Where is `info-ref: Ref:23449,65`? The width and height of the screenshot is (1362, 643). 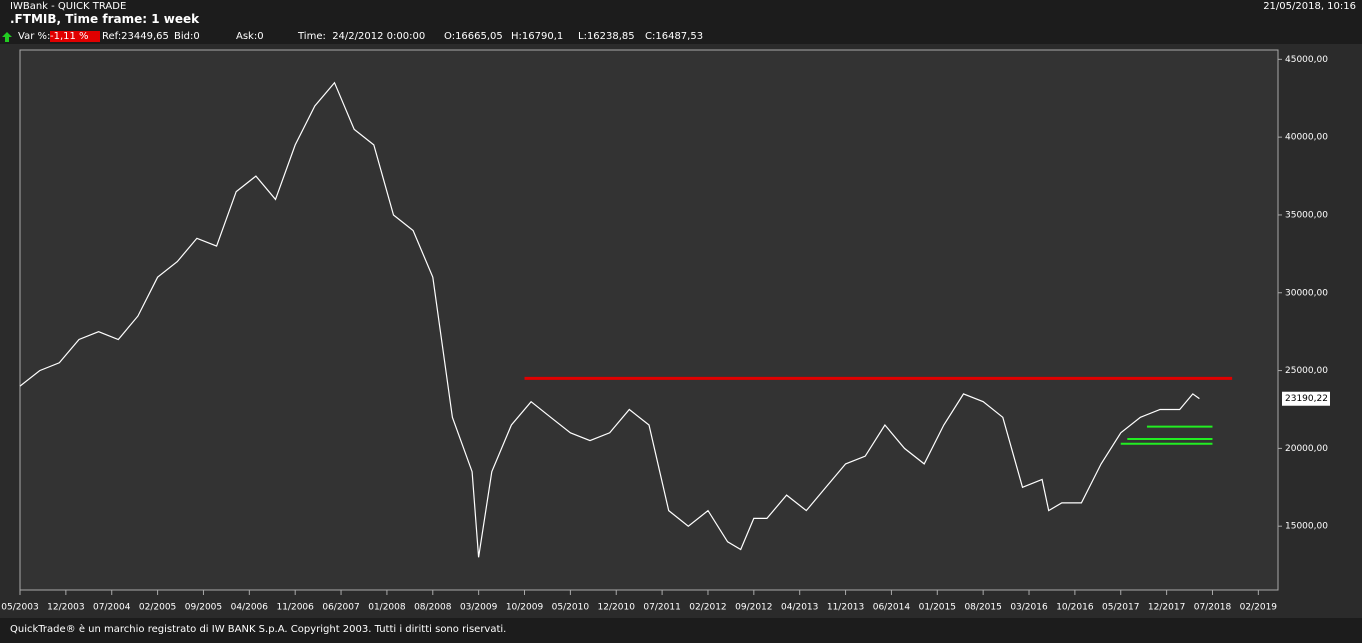 info-ref: Ref:23449,65 is located at coordinates (135, 36).